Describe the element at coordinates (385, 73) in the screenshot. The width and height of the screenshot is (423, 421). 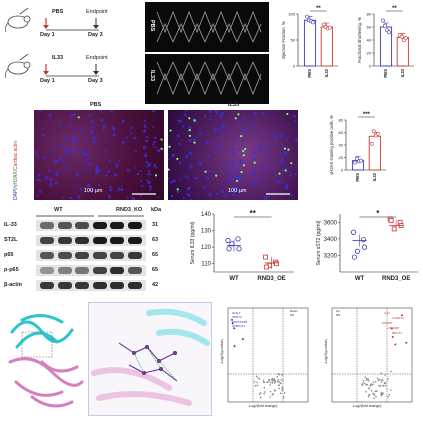
I see `category-label: PBS` at that location.